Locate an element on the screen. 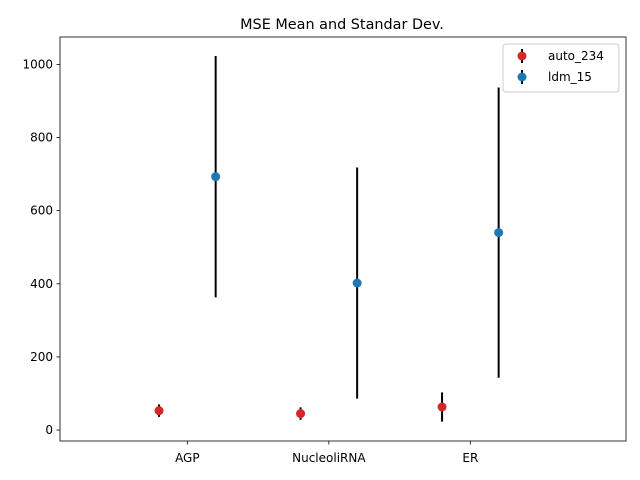  y-tick-label: 800 is located at coordinates (41, 138).